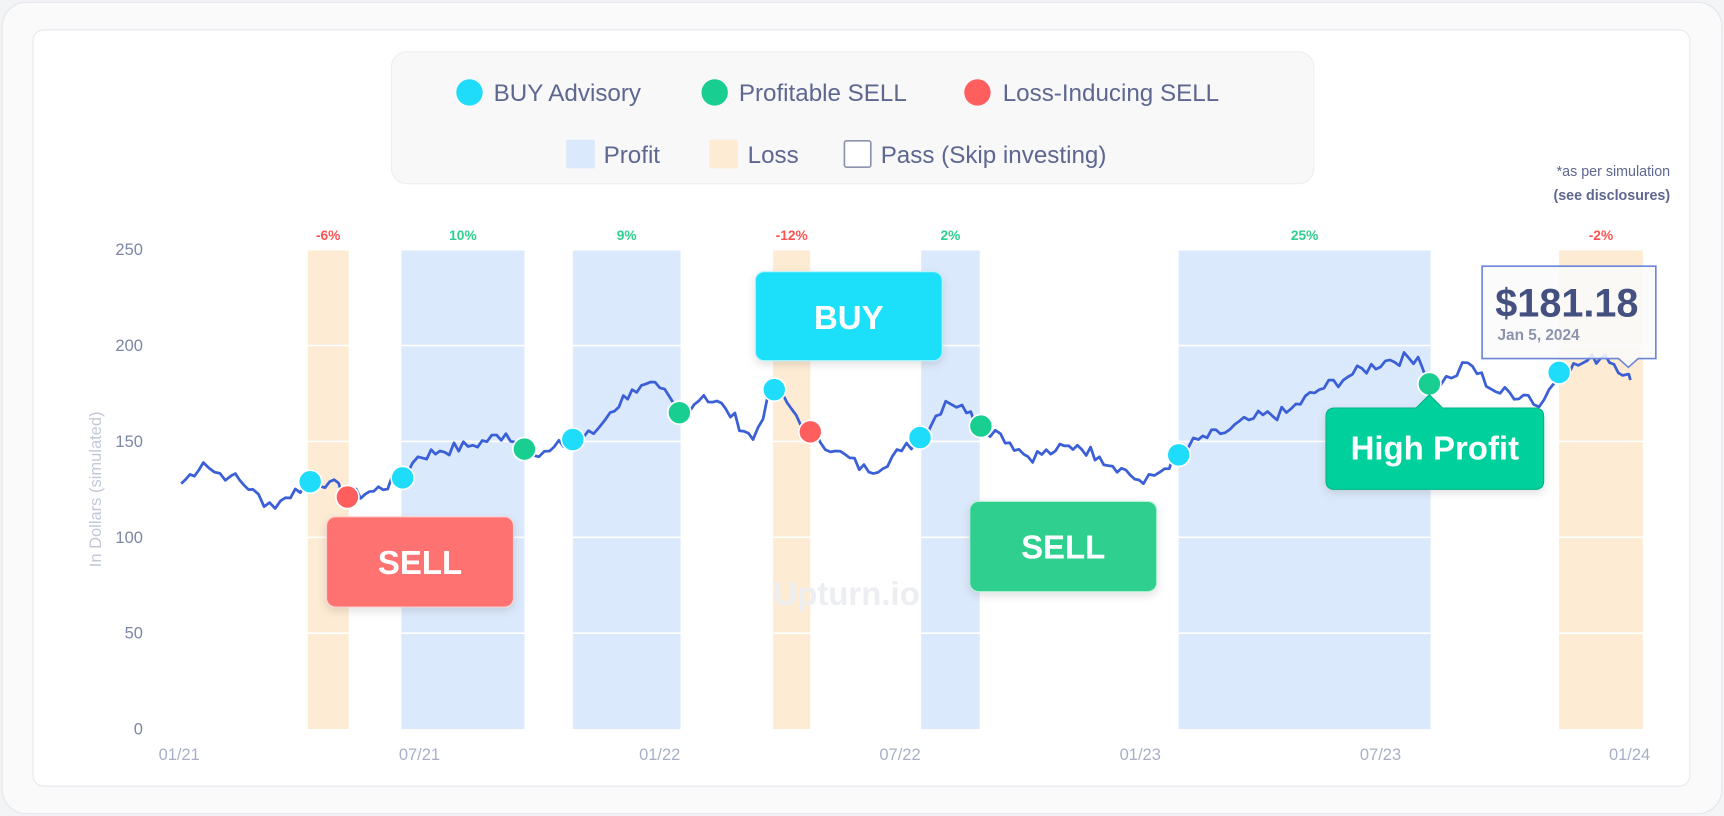 This screenshot has height=816, width=1724. What do you see at coordinates (1111, 93) in the screenshot?
I see `legend-loss-sell: Loss-Inducing SELL` at bounding box center [1111, 93].